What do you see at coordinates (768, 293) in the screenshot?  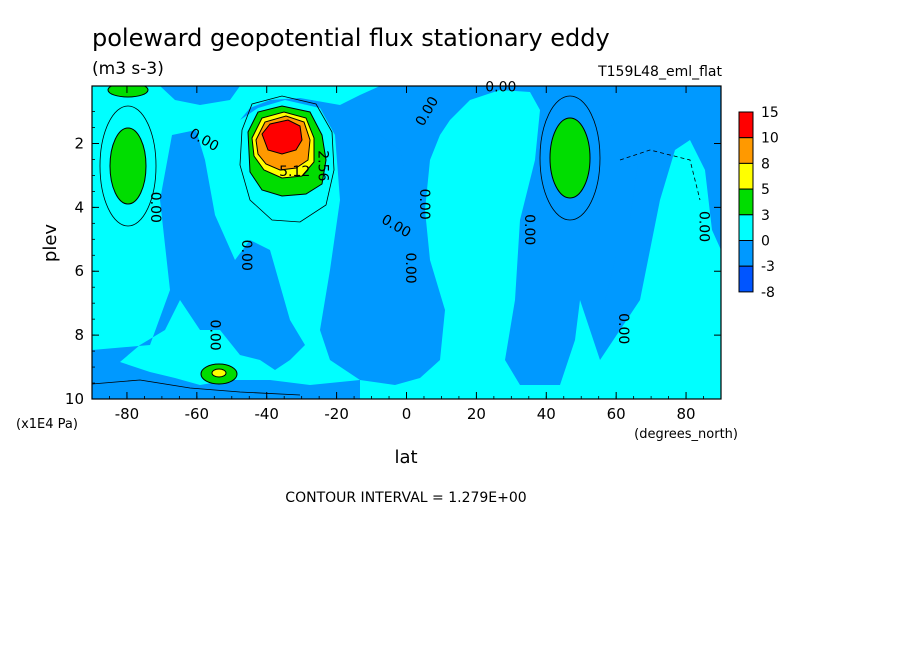 I see `colorbar-label: -8` at bounding box center [768, 293].